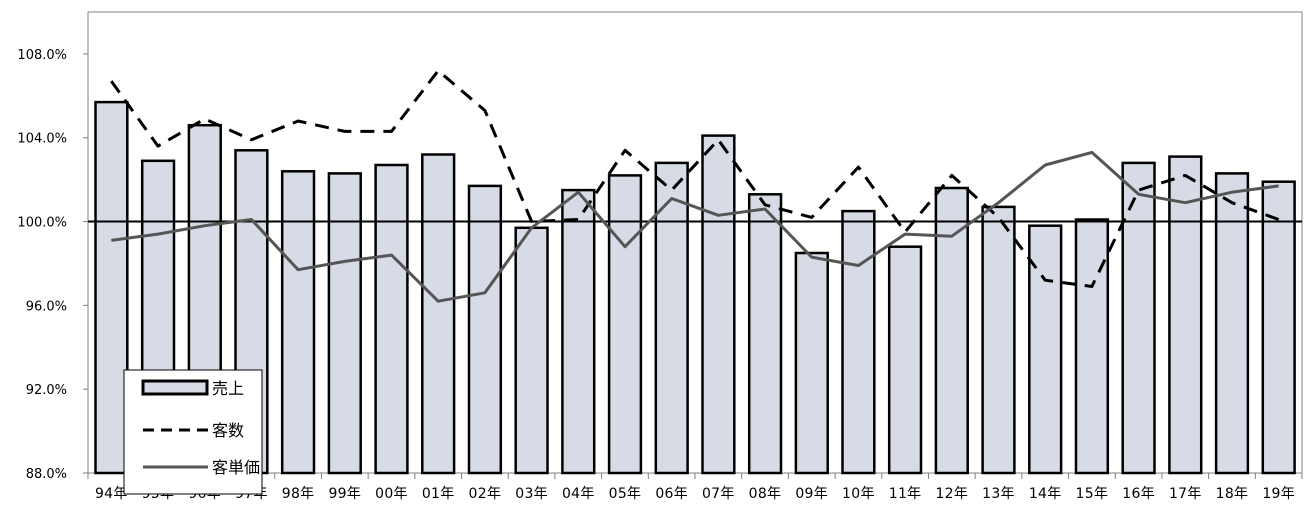 The image size is (1308, 506). Describe the element at coordinates (46, 306) in the screenshot. I see `y-tick-label: 96.0%` at that location.